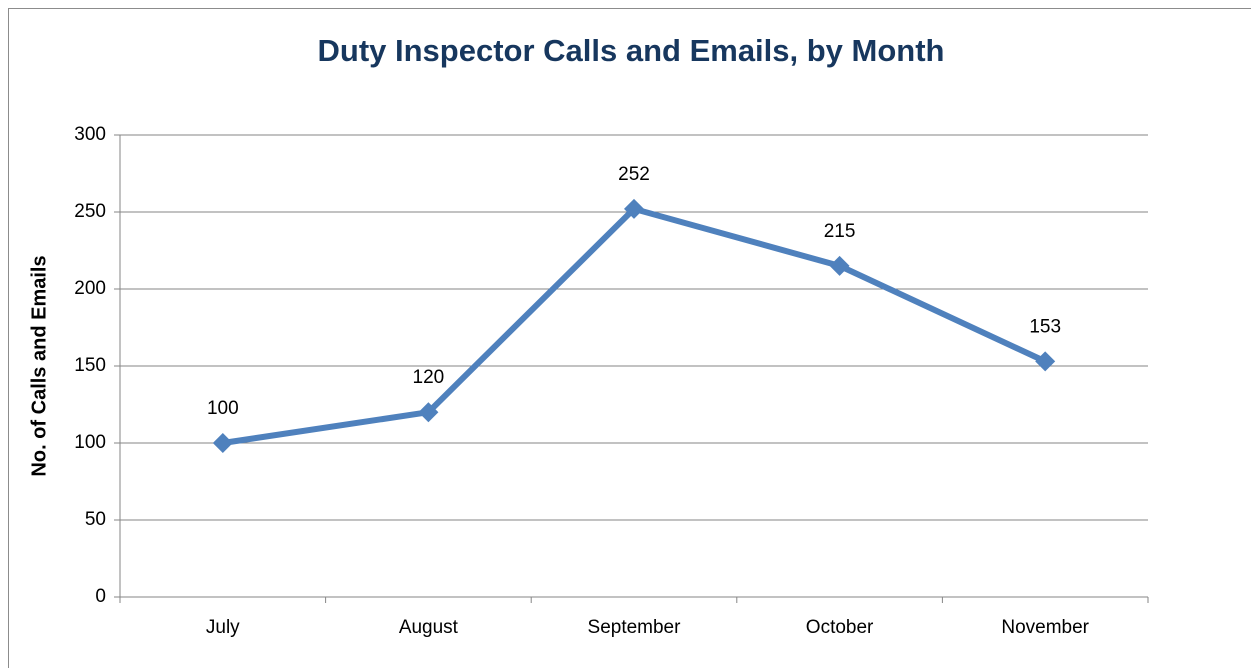 The width and height of the screenshot is (1251, 668). I want to click on x-tick-label: August, so click(429, 627).